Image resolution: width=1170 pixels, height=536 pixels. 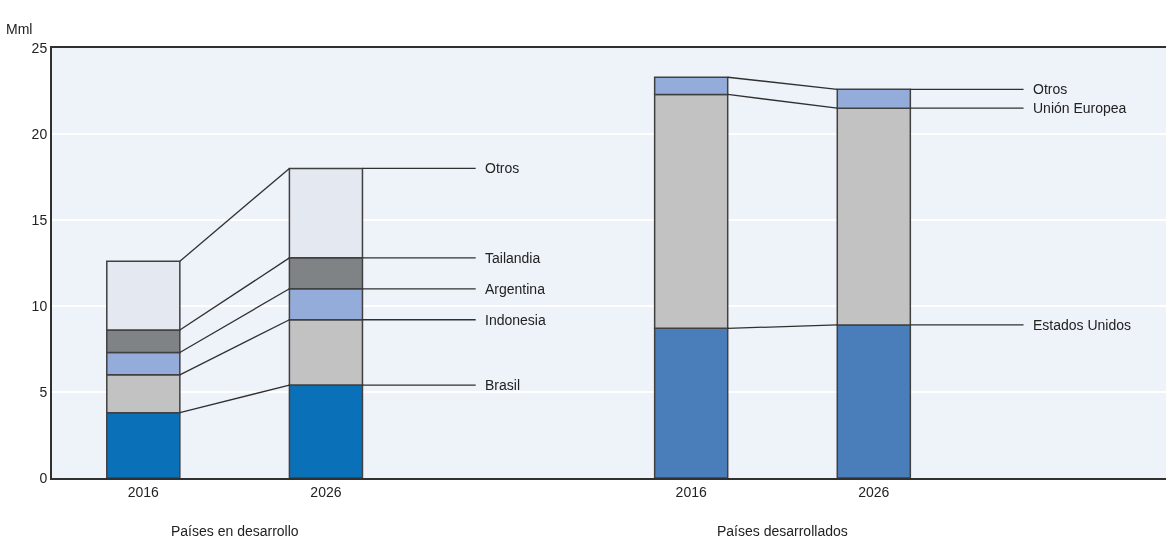 What do you see at coordinates (43, 477) in the screenshot?
I see `y-tick-label: 0` at bounding box center [43, 477].